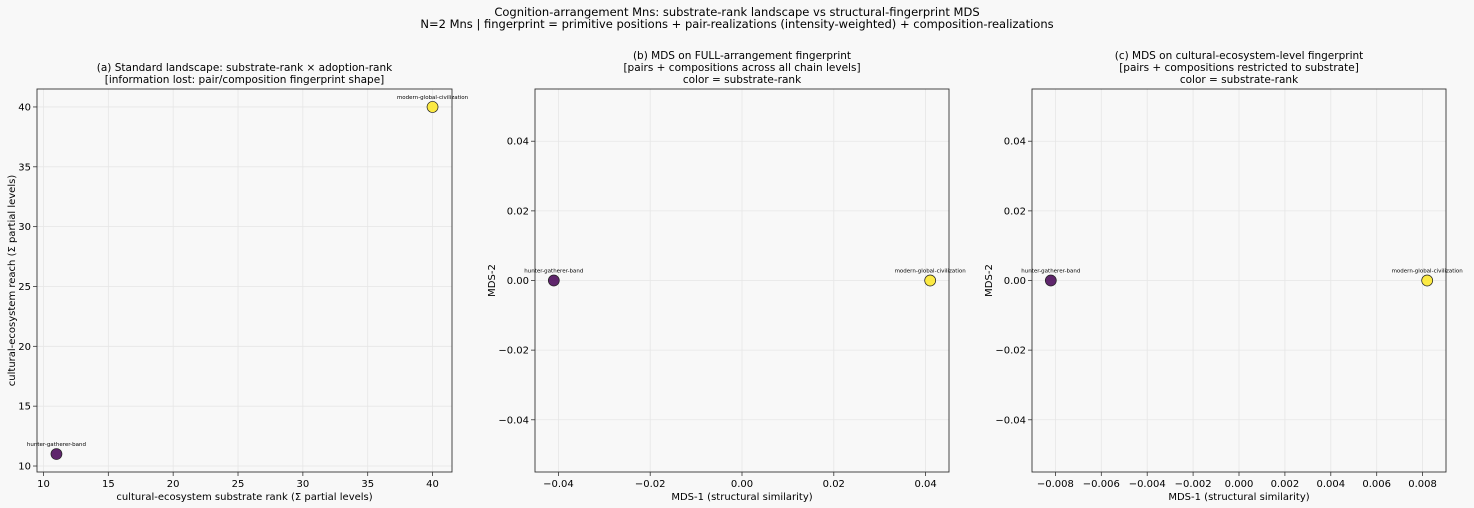  What do you see at coordinates (1285, 484) in the screenshot?
I see `x-tick-label: 0.002` at bounding box center [1285, 484].